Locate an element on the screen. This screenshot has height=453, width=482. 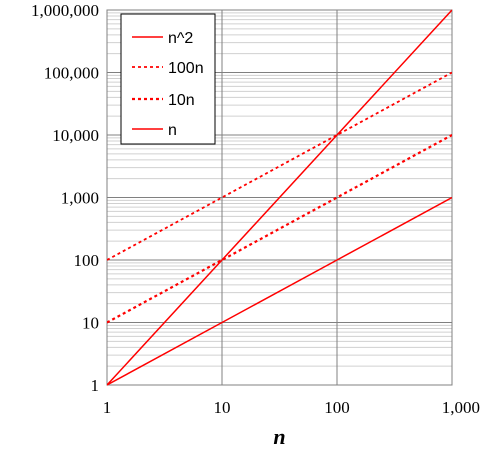
y-tick-labels: 1 10 100 1,000 10,000 100,000 1,000,000 is located at coordinates (65, 198).